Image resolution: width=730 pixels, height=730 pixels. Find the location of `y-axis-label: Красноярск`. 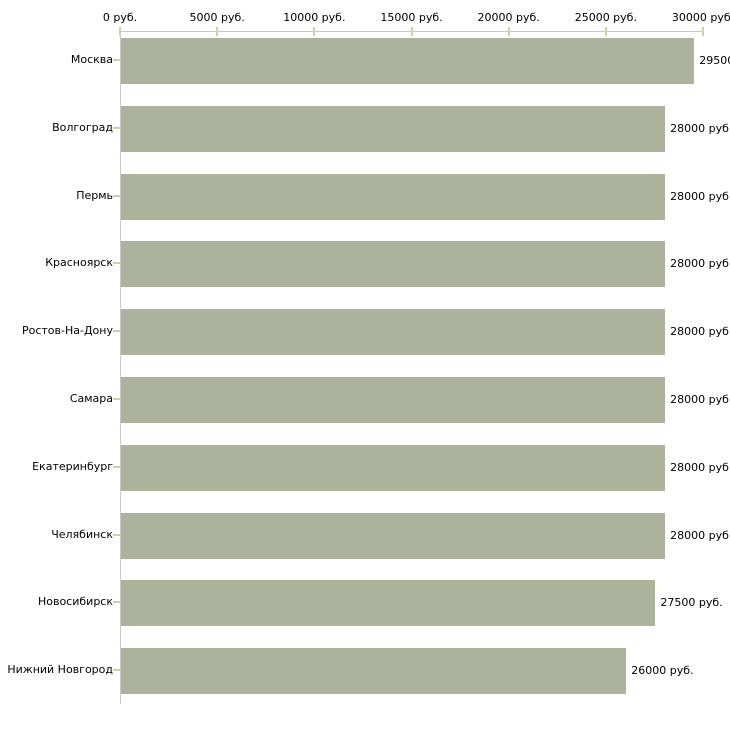

y-axis-label: Красноярск is located at coordinates (79, 263).